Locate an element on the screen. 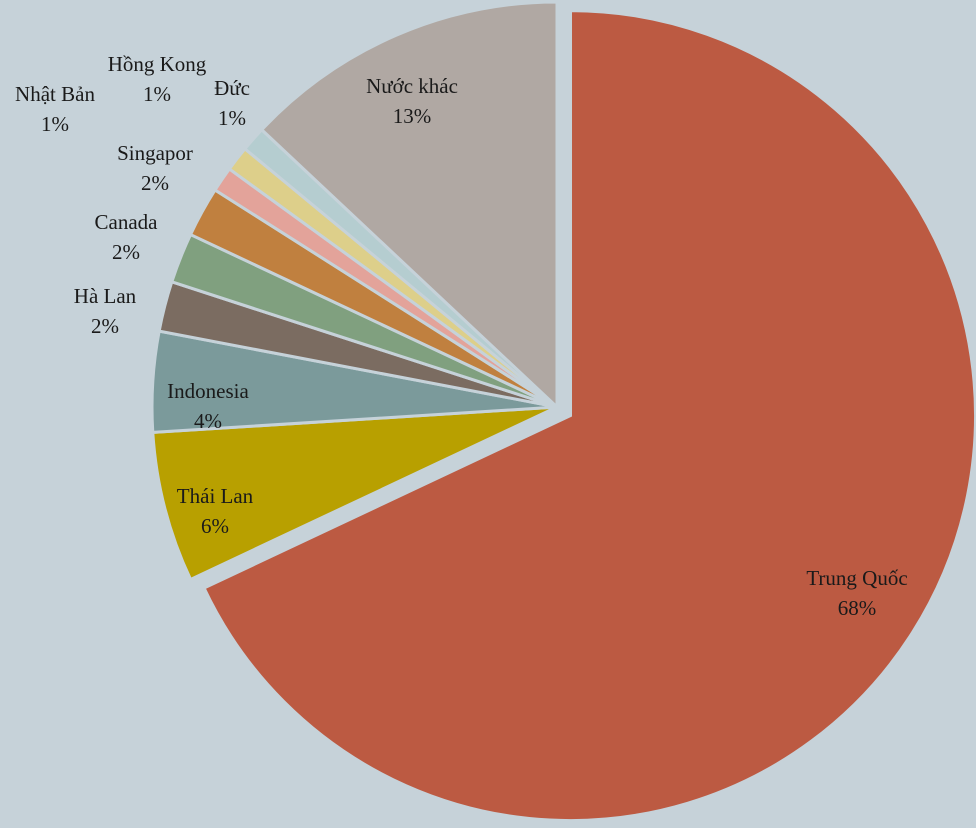 The width and height of the screenshot is (976, 828). slice-value: 6% is located at coordinates (215, 526).